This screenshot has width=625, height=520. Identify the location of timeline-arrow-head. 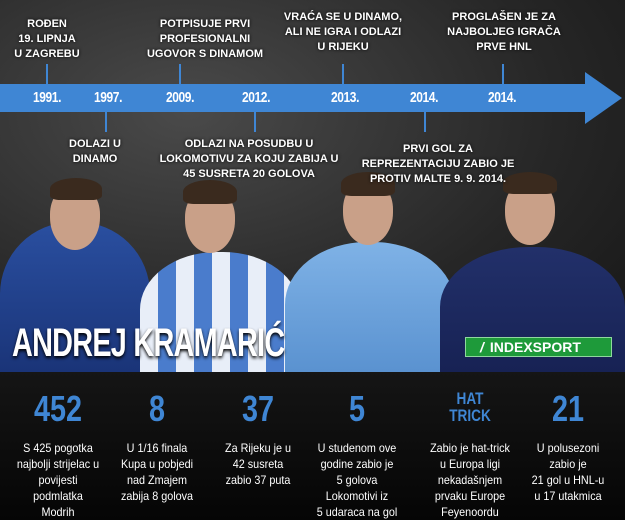
(603, 98).